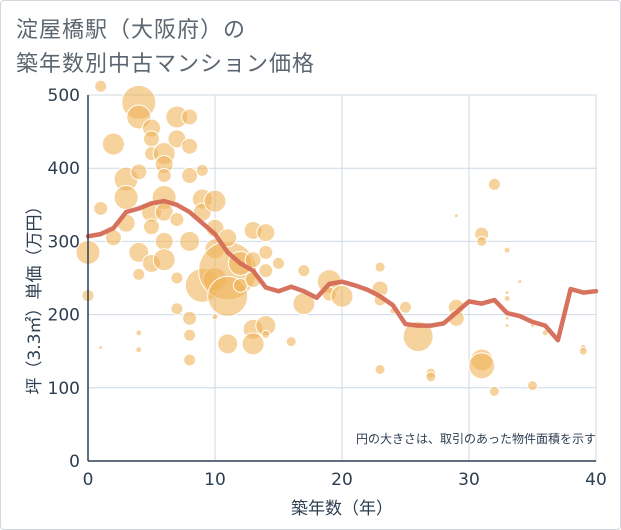 The height and width of the screenshot is (530, 621). What do you see at coordinates (35, 295) in the screenshot?
I see `y-axis-label: 坪（3.3㎡）単価（万円）` at bounding box center [35, 295].